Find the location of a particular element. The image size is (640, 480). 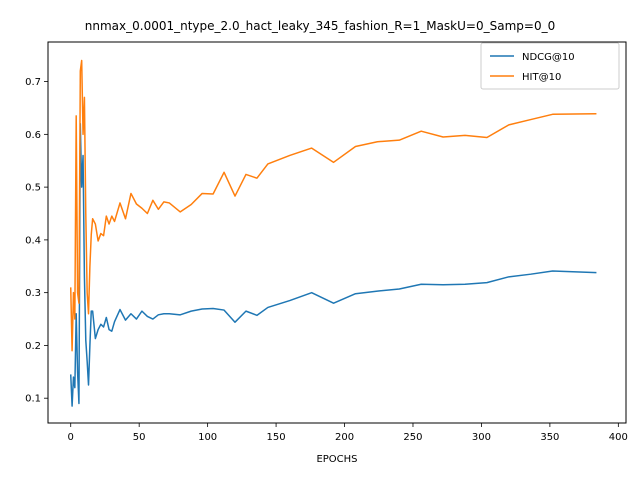

y-tick-label: 0.3 is located at coordinates (33, 293).